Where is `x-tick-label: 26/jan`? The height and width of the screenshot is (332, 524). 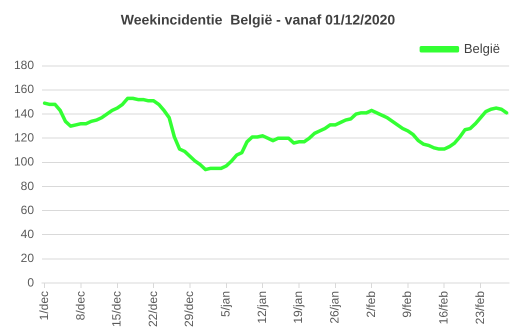 x-tick-label: 26/jan is located at coordinates (335, 307).